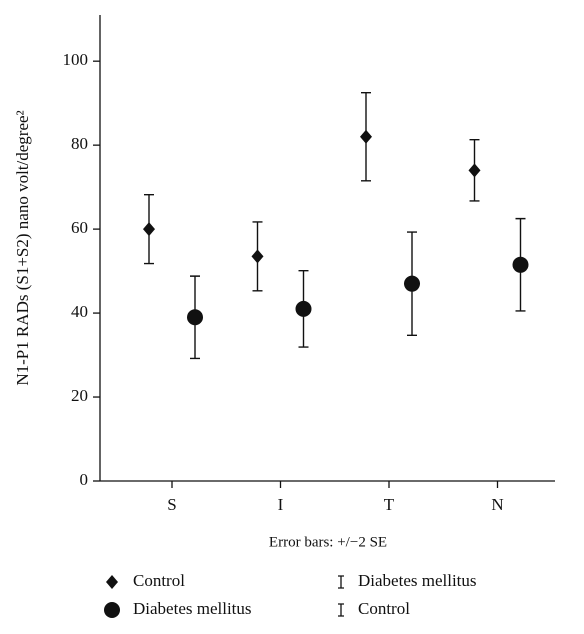 This screenshot has height=634, width=584. Describe the element at coordinates (79, 227) in the screenshot. I see `y-tick-label: 60` at that location.